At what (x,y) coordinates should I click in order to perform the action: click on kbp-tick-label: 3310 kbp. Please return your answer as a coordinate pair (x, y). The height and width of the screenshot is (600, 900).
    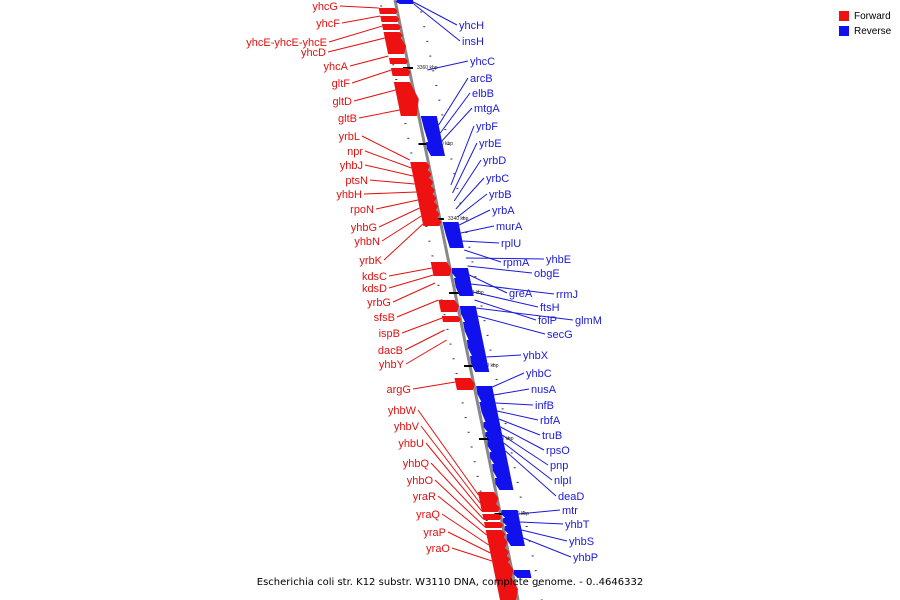
    Looking at the image, I should click on (503, 439).